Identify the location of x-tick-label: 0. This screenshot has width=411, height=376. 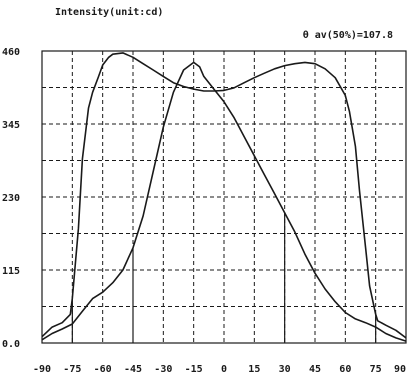
(224, 369).